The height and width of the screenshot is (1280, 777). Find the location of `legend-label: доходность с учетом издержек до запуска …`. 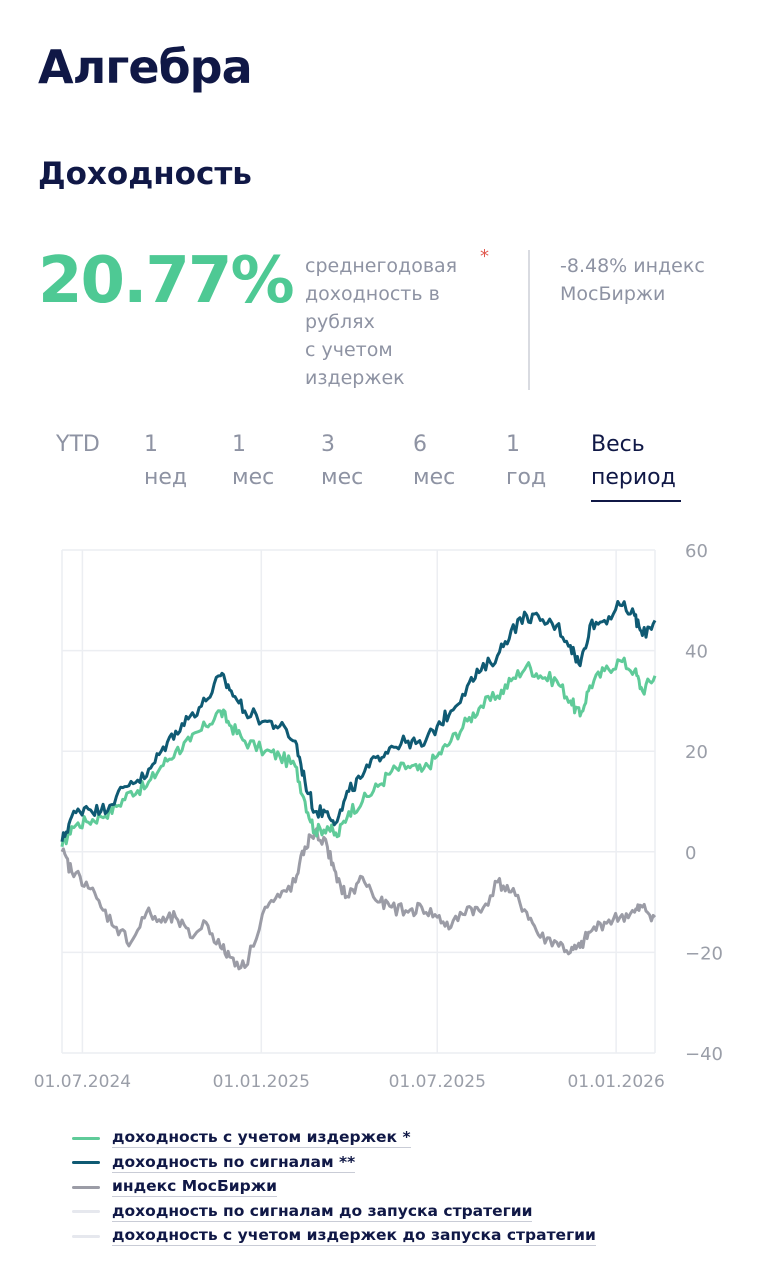

legend-label: доходность с учетом издержек до запуска … is located at coordinates (354, 1236).